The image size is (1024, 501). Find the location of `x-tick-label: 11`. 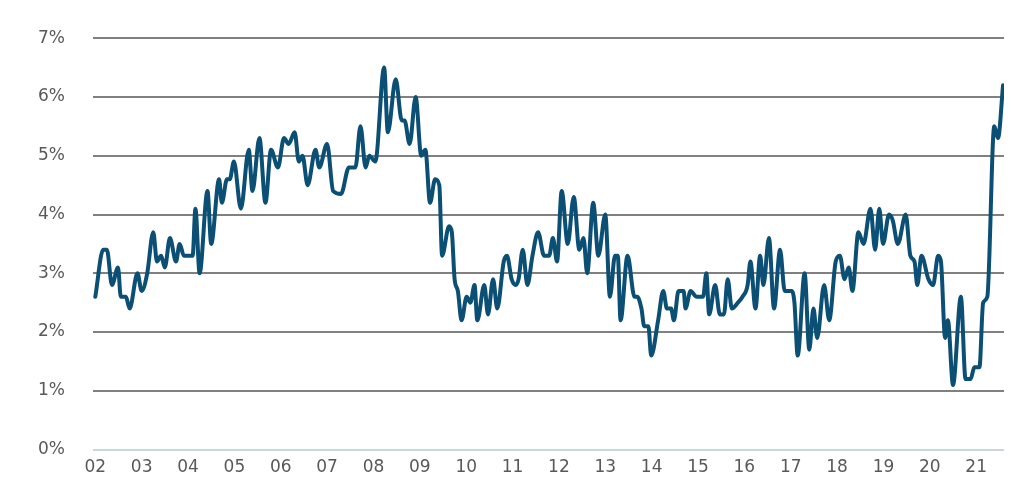

x-tick-label: 11 is located at coordinates (512, 466).